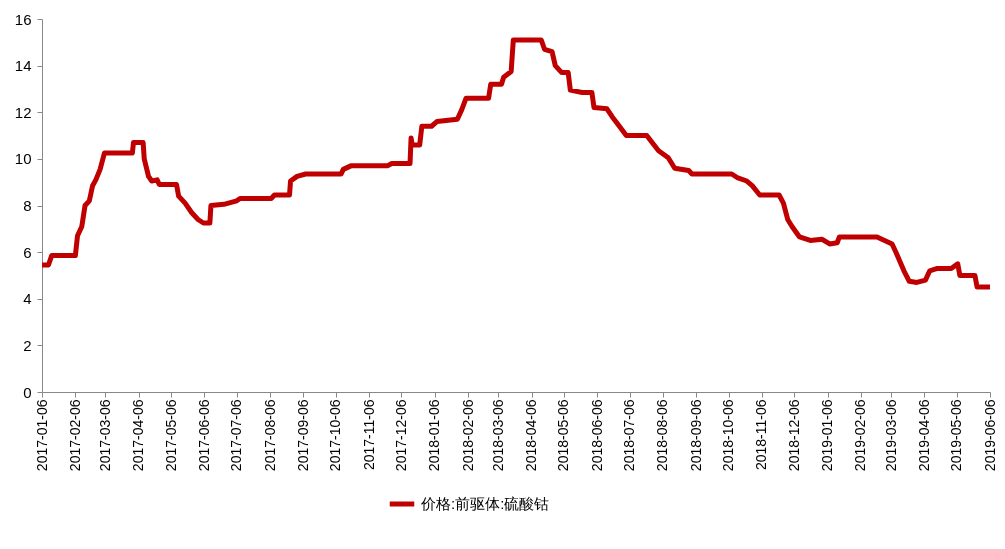 The width and height of the screenshot is (1005, 549). I want to click on y-tick-label: 14, so click(23, 66).